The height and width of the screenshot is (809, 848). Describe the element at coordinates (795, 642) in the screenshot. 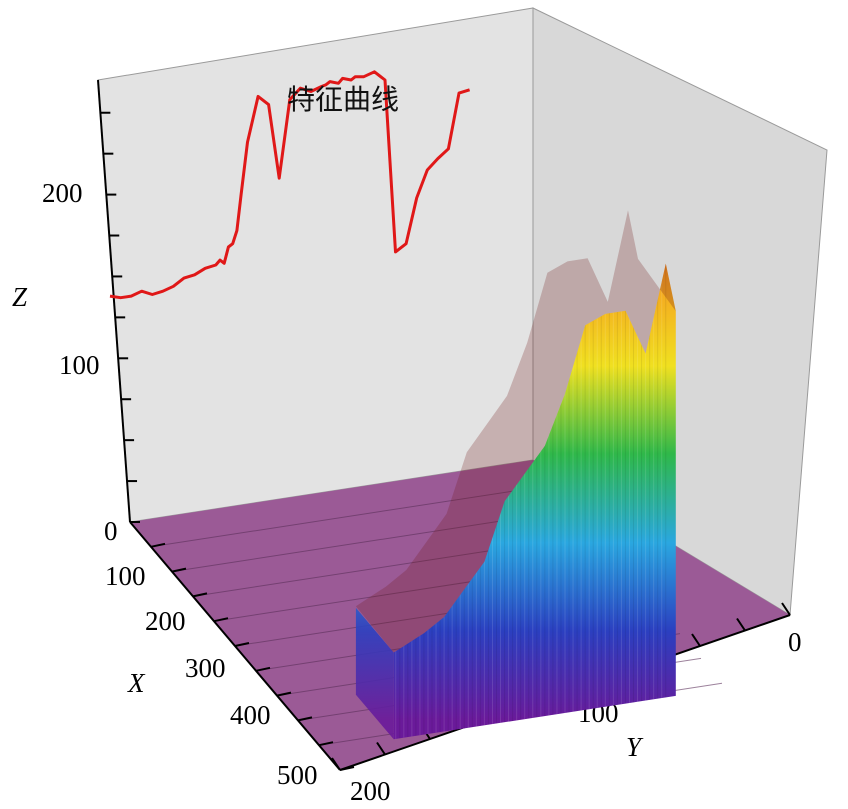

I see `y-tick-0: 0` at that location.